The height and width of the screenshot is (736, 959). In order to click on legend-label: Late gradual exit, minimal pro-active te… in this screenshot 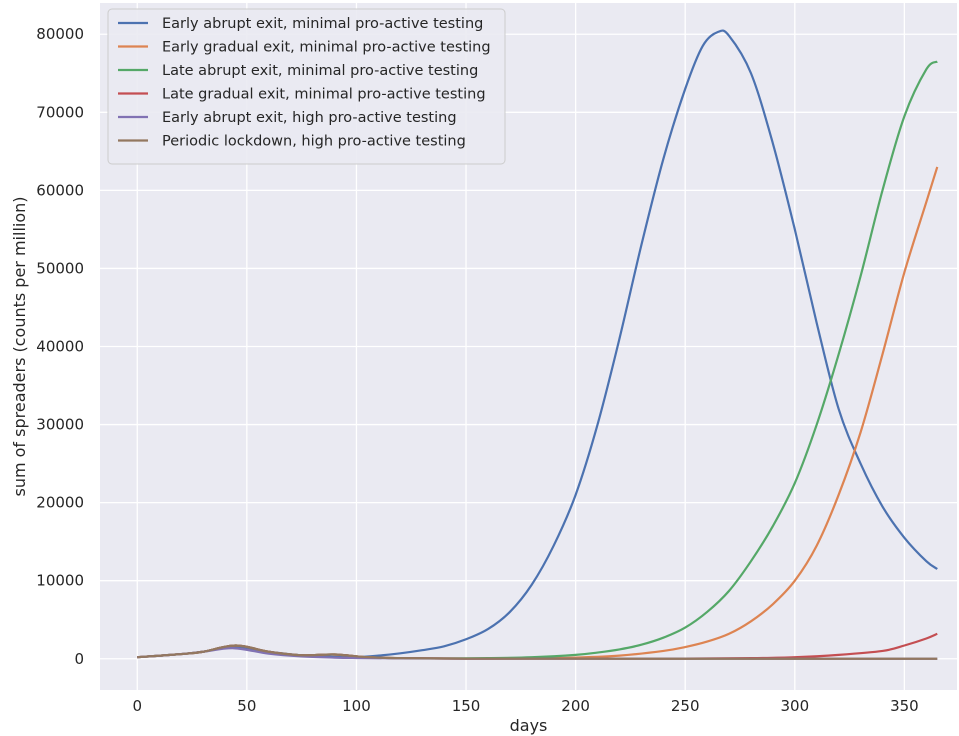, I will do `click(324, 95)`.